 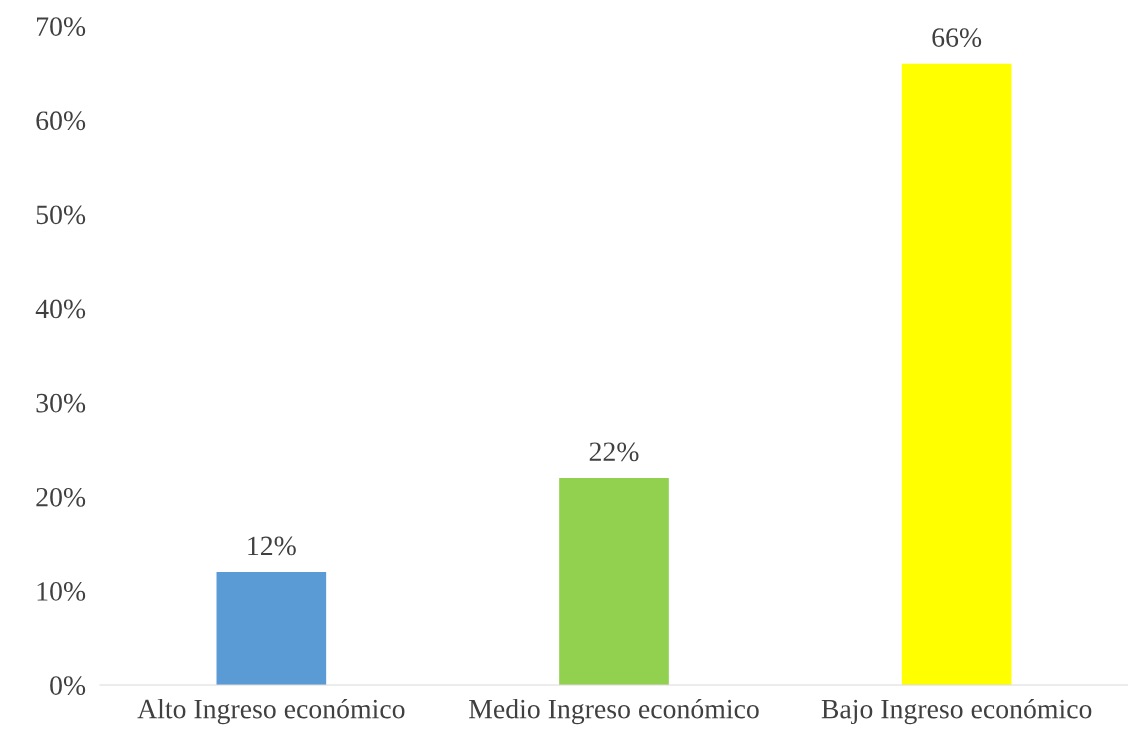 I want to click on x-tick-label: Alto Ingreso económico, so click(x=271, y=711).